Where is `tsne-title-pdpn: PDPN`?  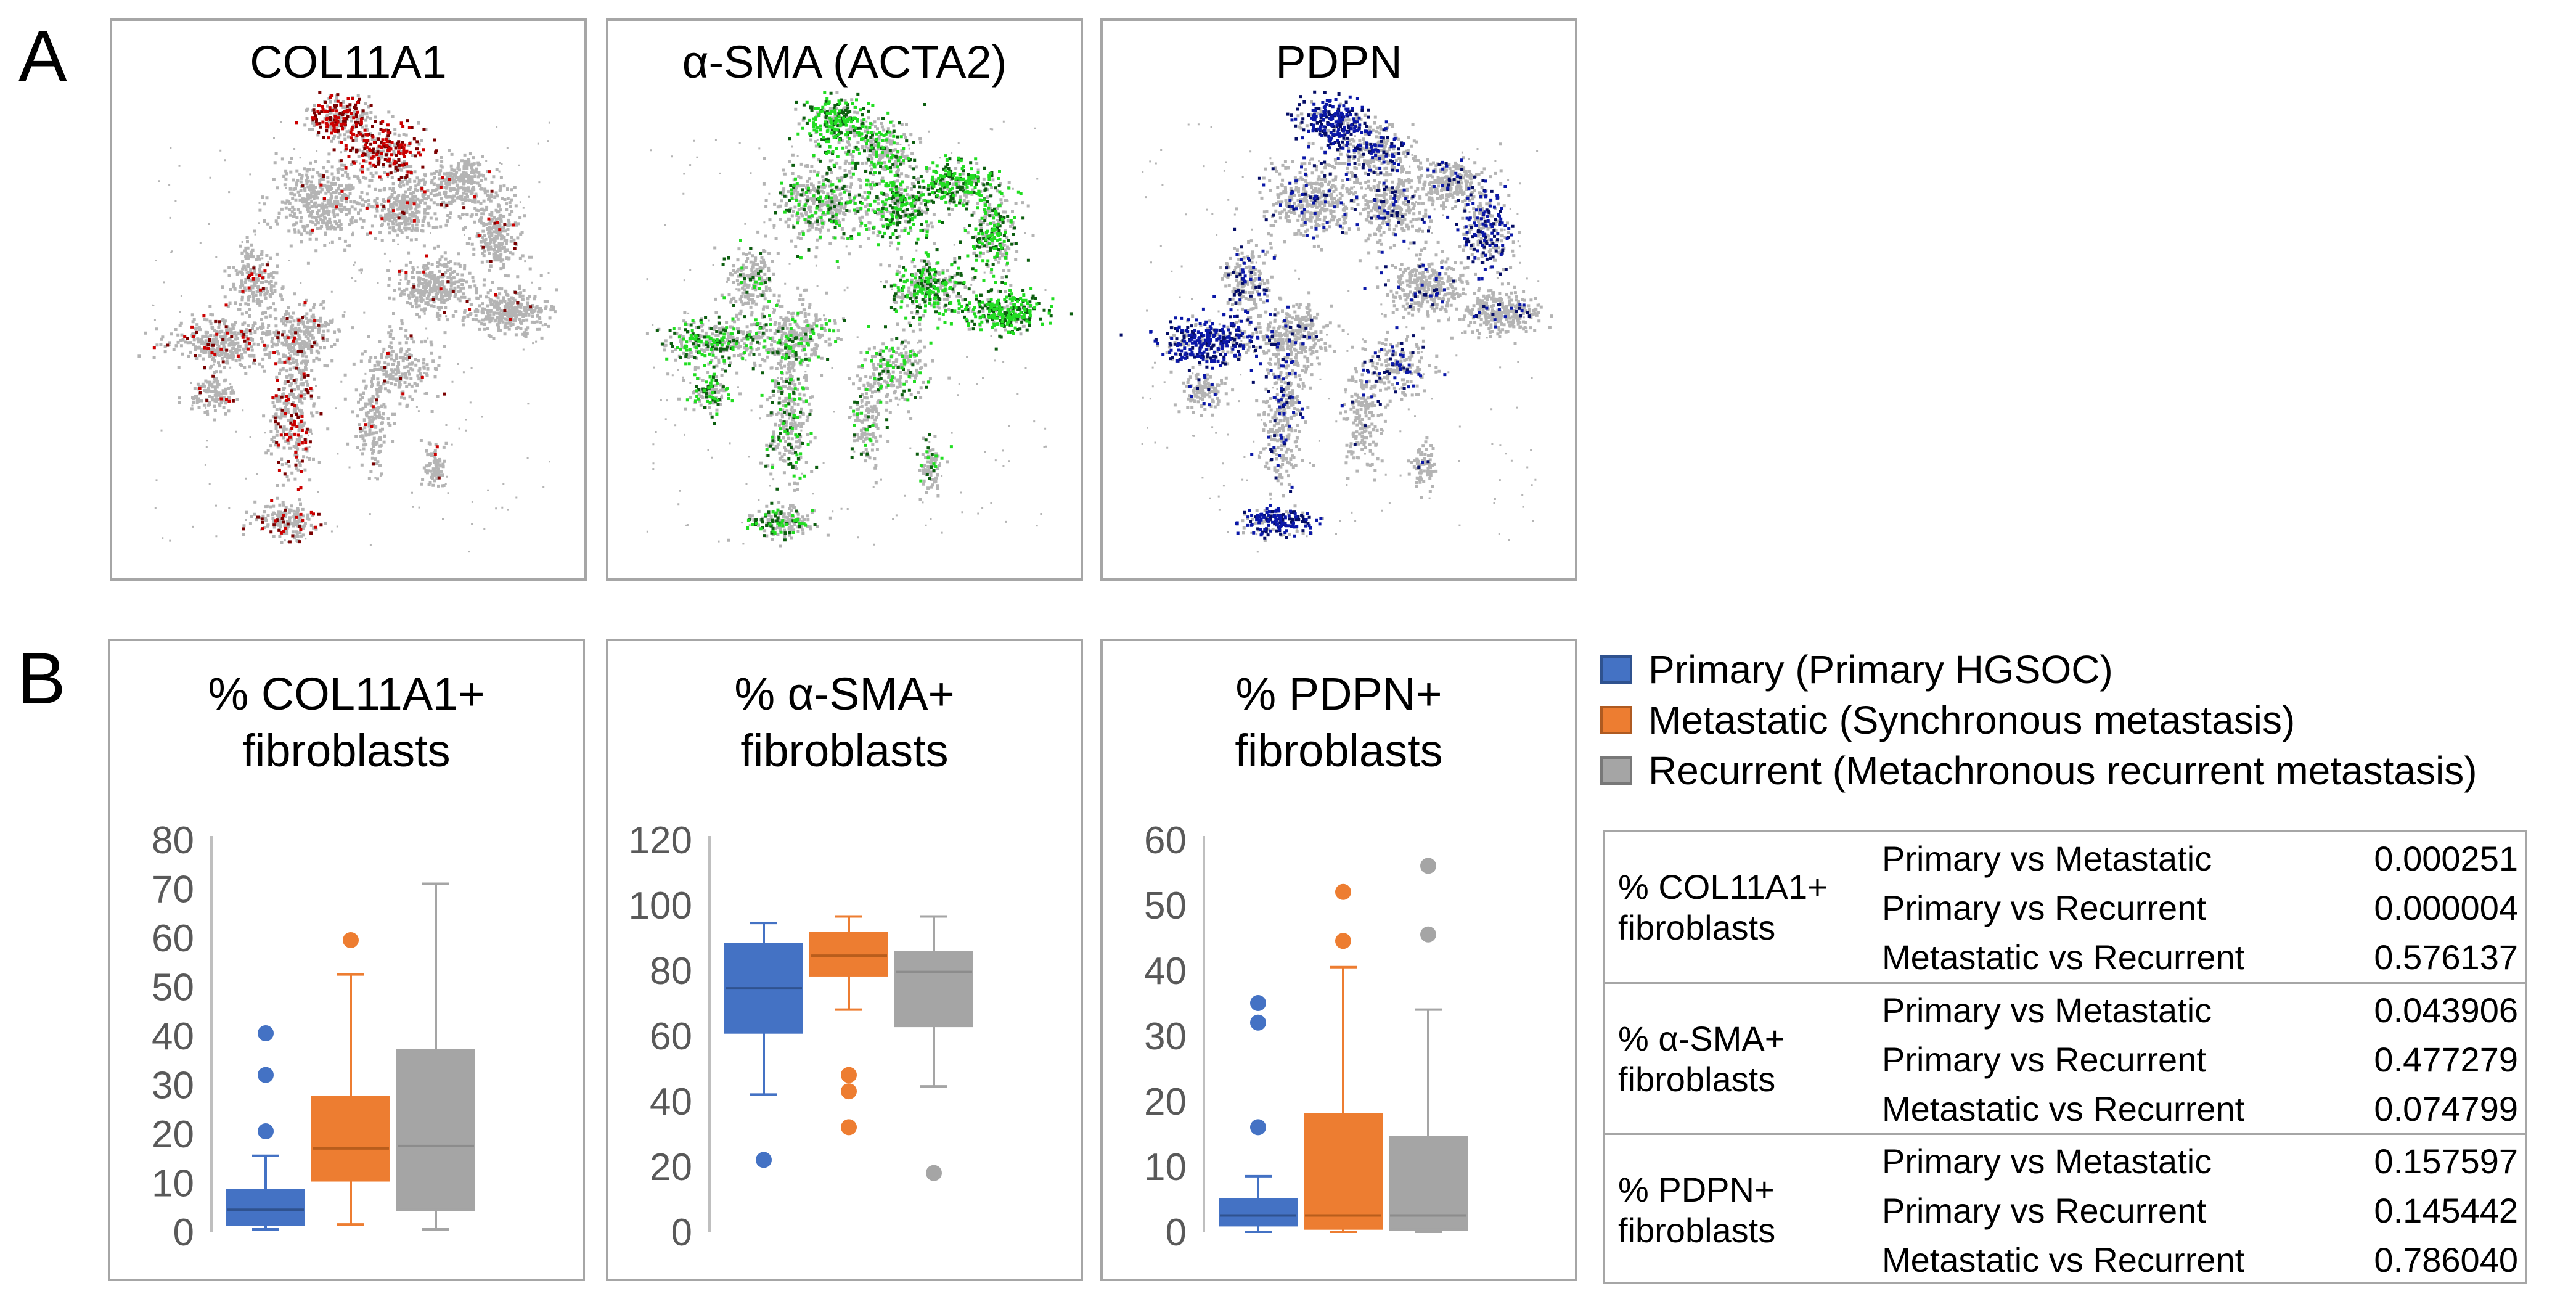 tsne-title-pdpn: PDPN is located at coordinates (1338, 62).